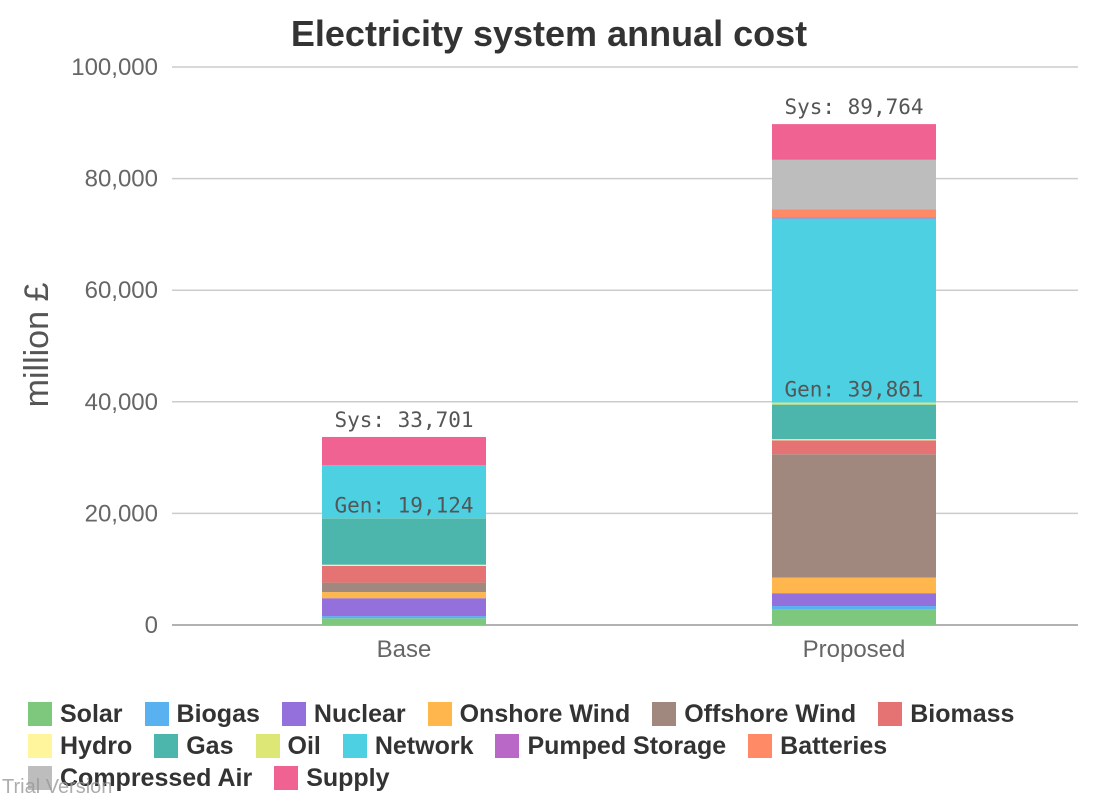  I want to click on legend-item: Solar, so click(75, 714).